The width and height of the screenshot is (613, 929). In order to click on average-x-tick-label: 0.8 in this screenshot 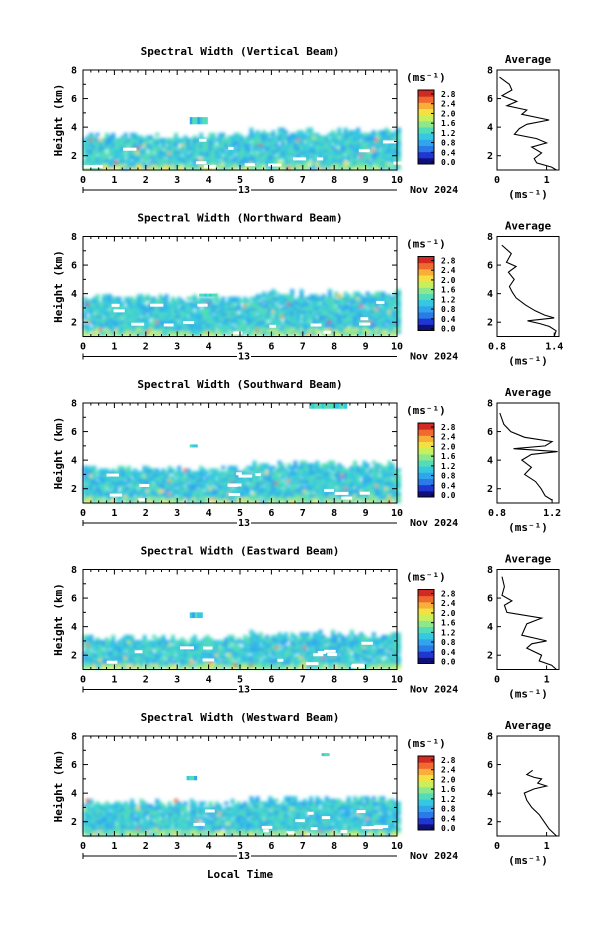, I will do `click(497, 347)`.